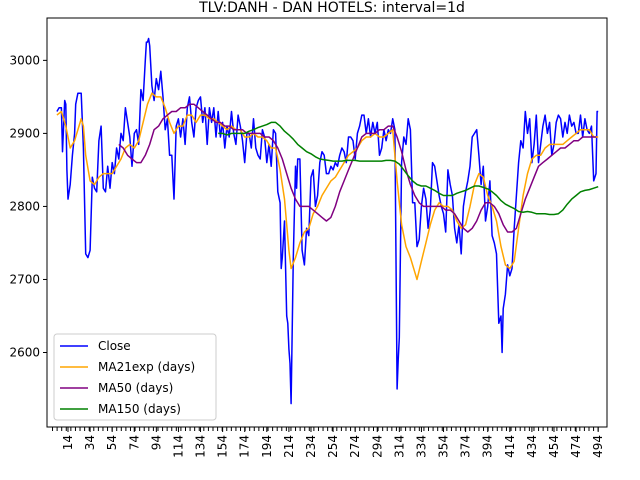 Image resolution: width=640 pixels, height=480 pixels. Describe the element at coordinates (355, 446) in the screenshot. I see `x-tick-label: 274` at that location.